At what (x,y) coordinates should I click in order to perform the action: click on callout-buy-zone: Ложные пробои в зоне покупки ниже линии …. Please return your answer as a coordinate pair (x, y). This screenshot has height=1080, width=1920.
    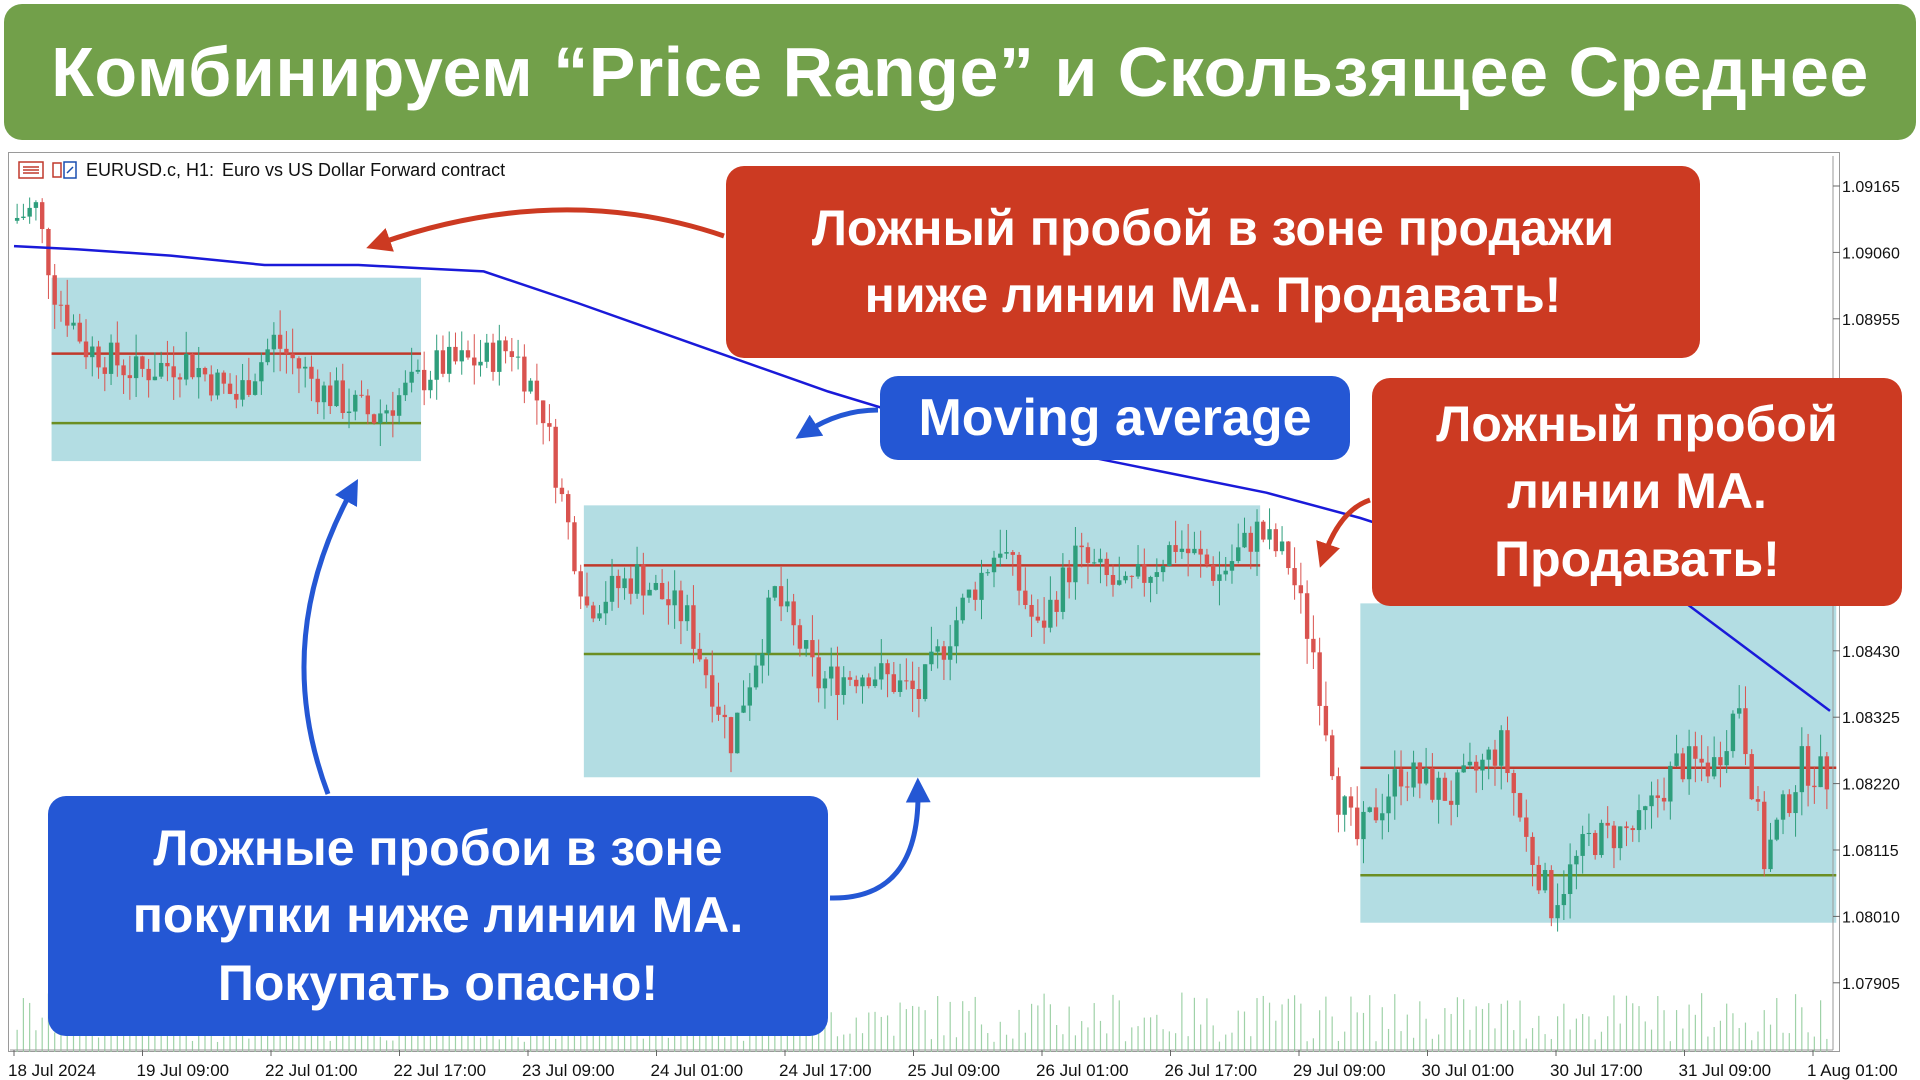
    Looking at the image, I should click on (438, 916).